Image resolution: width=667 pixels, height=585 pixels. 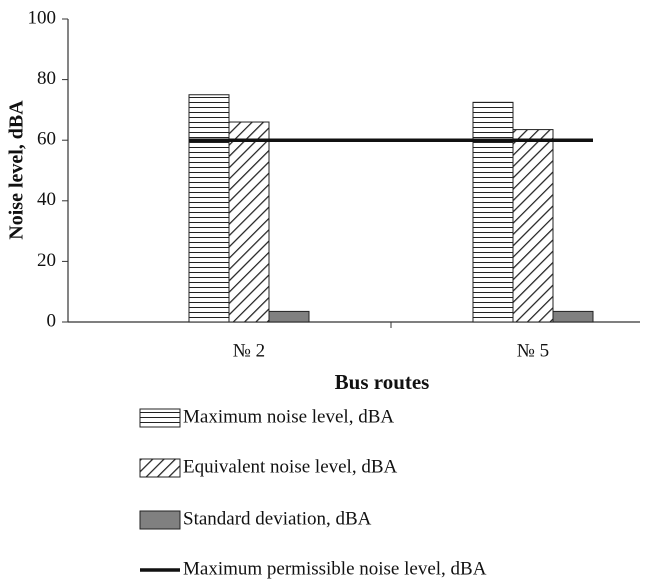 What do you see at coordinates (46, 78) in the screenshot?
I see `y-tick-label: 80` at bounding box center [46, 78].